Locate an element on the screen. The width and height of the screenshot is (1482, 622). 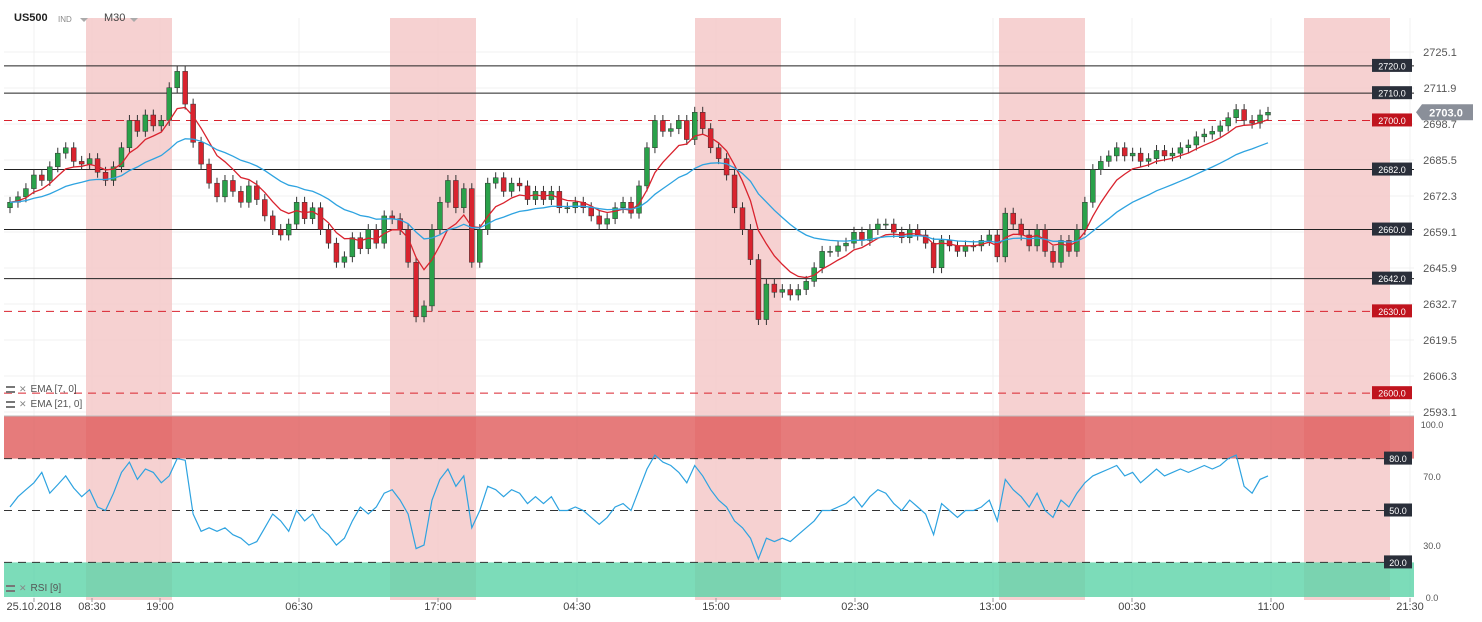
price-tick-label: 2672.3 is located at coordinates (1440, 197).